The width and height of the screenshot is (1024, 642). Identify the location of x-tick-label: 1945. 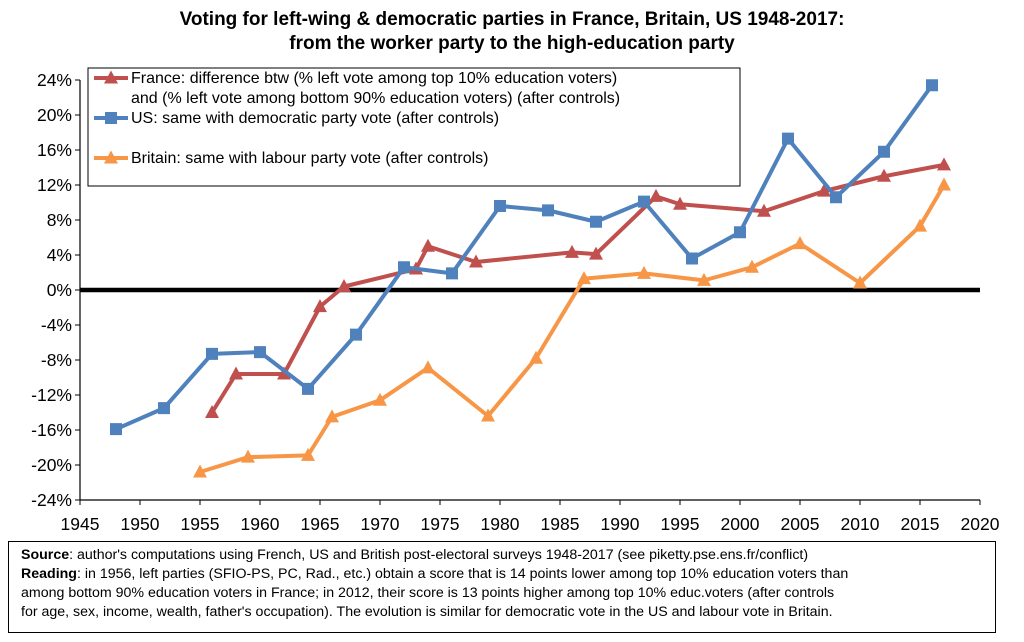
(80, 524).